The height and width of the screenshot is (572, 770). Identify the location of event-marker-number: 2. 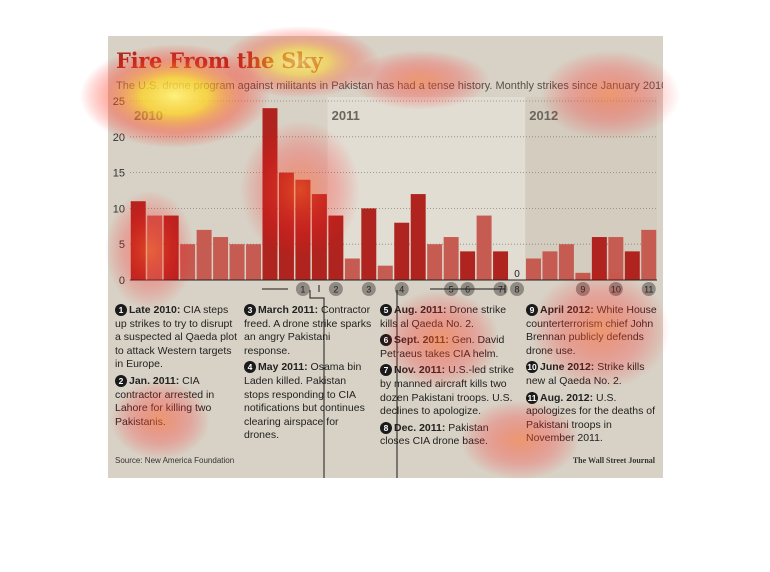
(335, 290).